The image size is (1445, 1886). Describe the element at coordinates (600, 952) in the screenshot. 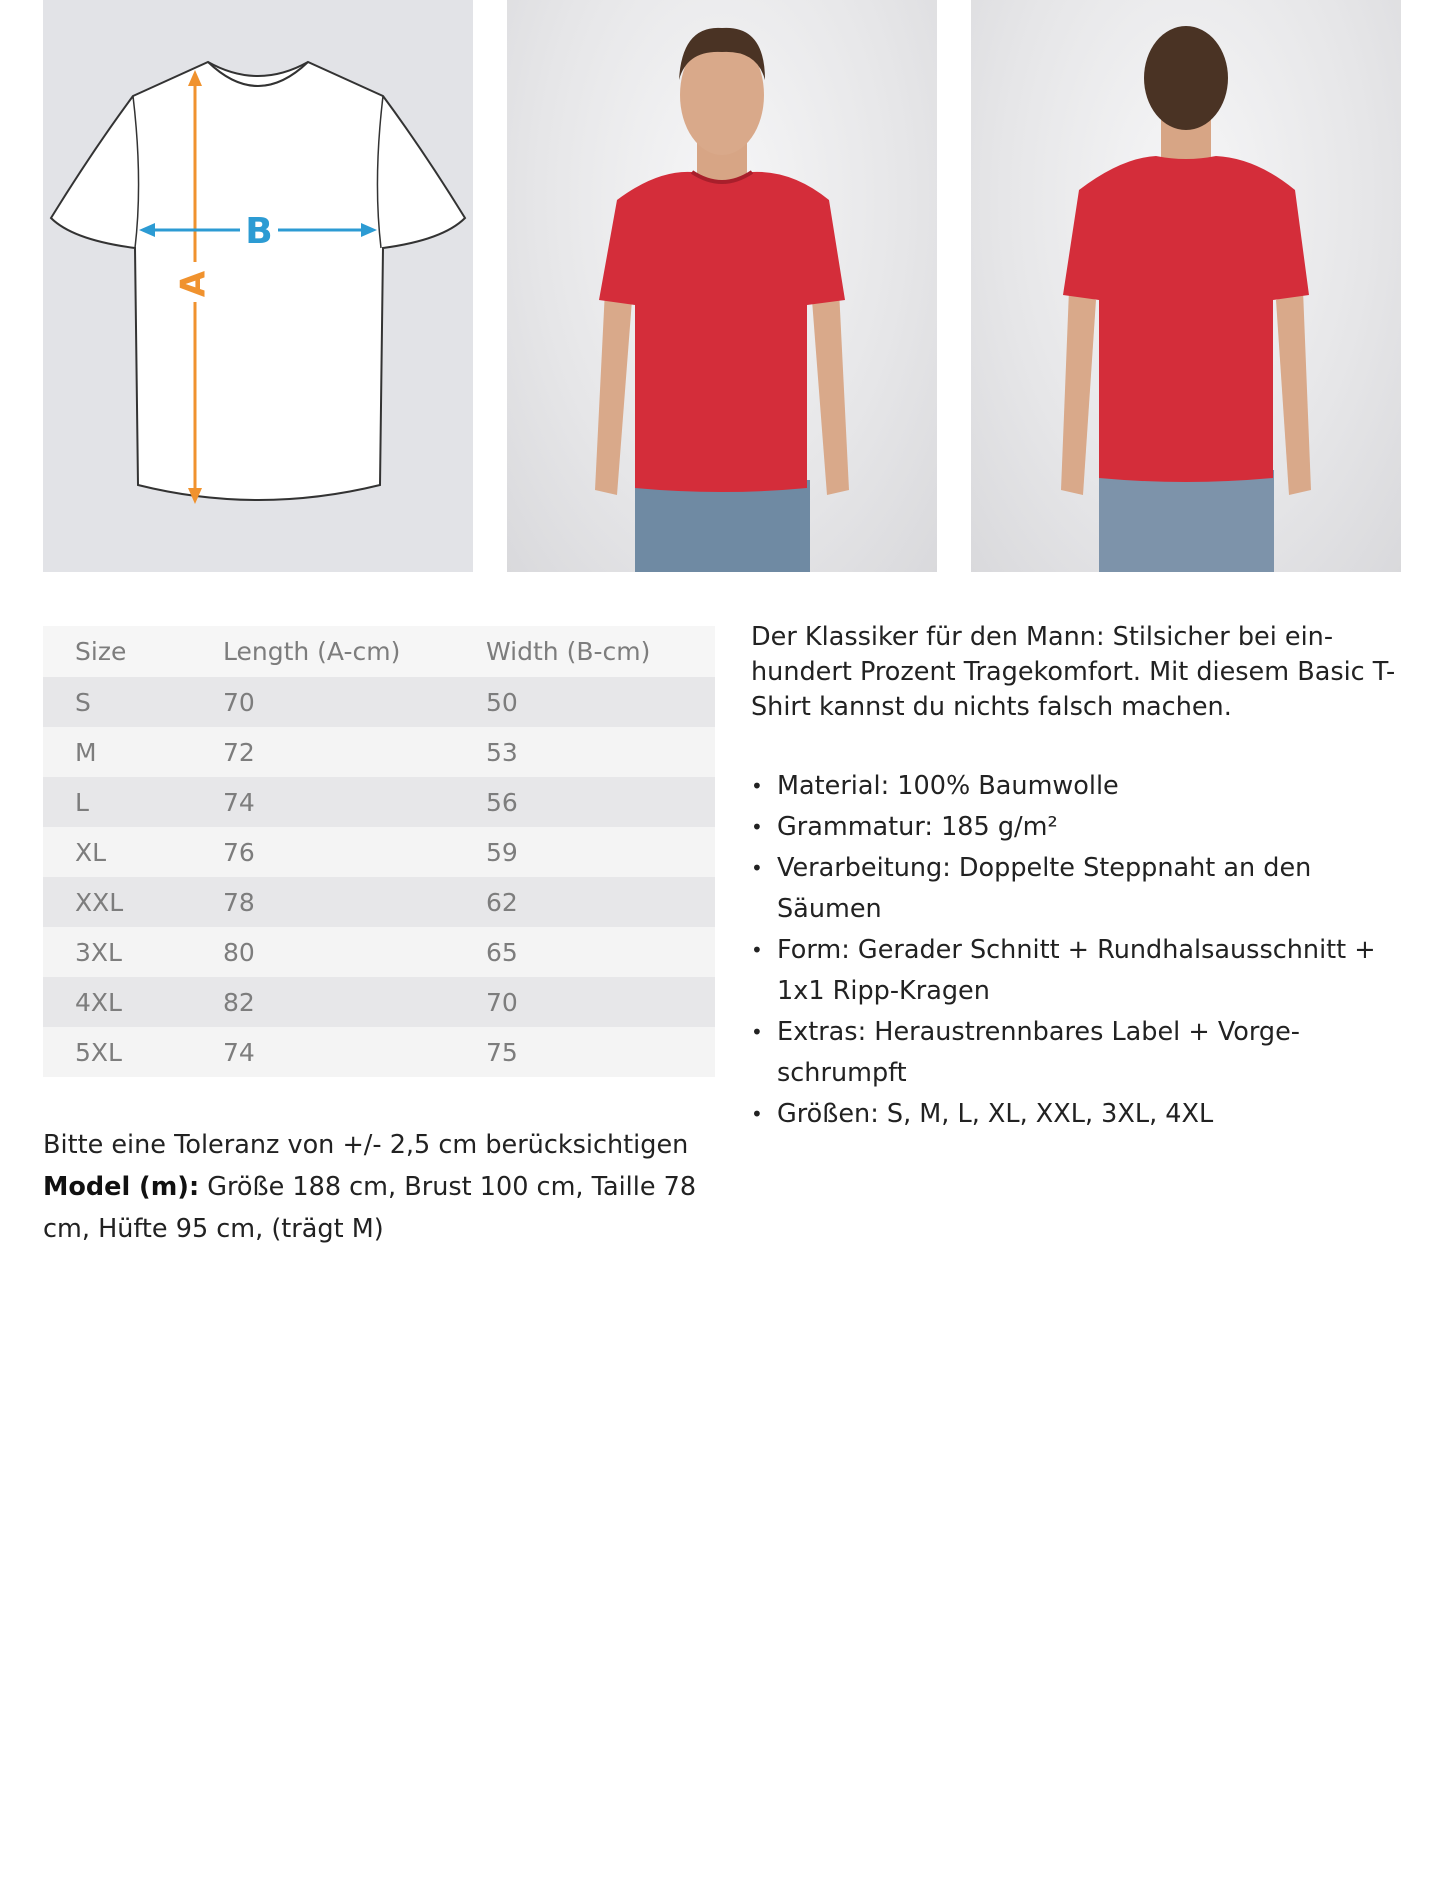

I see `width-cell: 65` at that location.